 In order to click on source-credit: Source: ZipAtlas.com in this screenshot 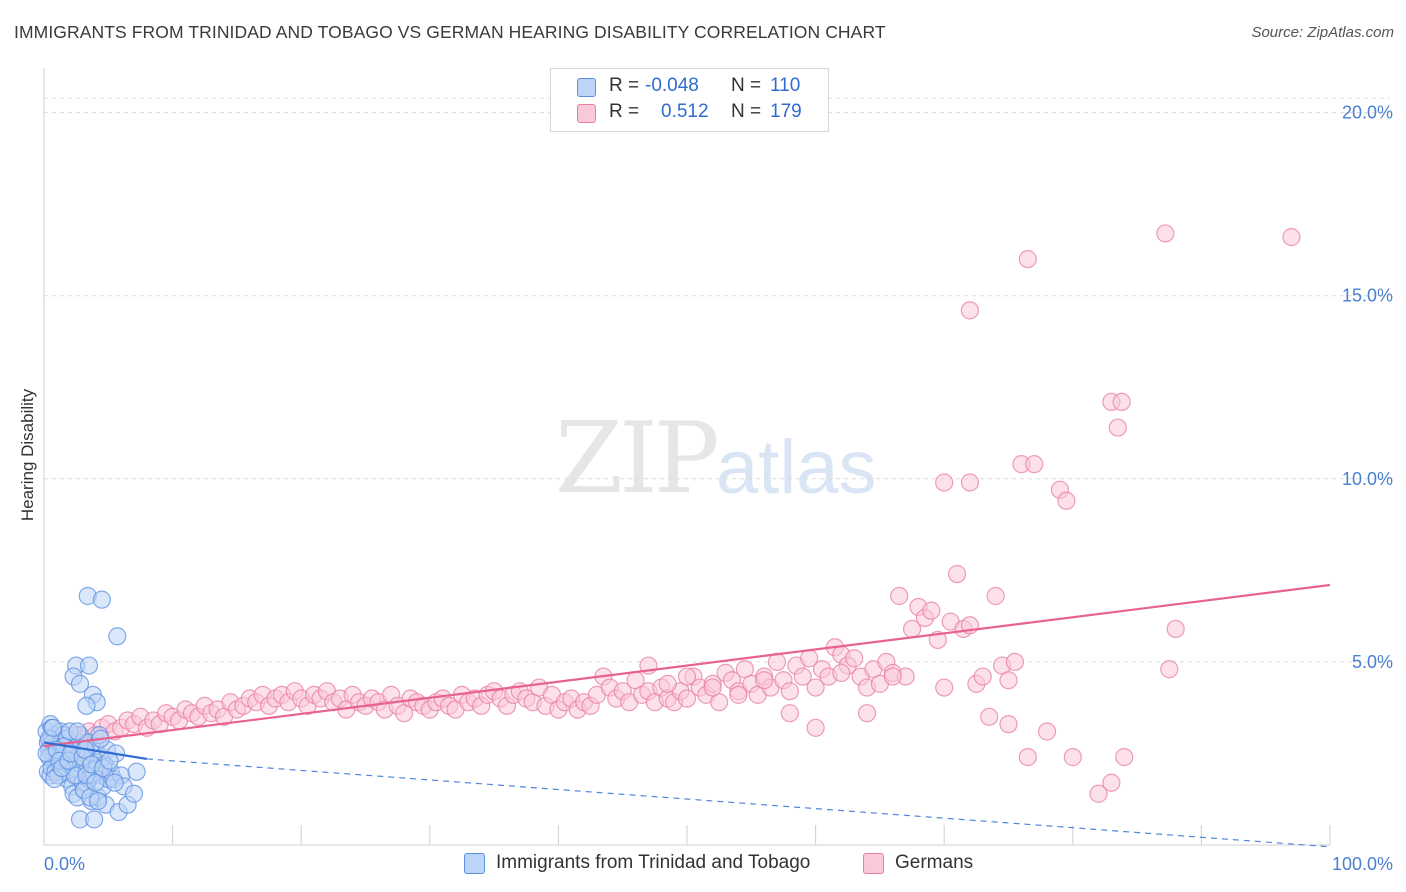, I will do `click(1322, 32)`.